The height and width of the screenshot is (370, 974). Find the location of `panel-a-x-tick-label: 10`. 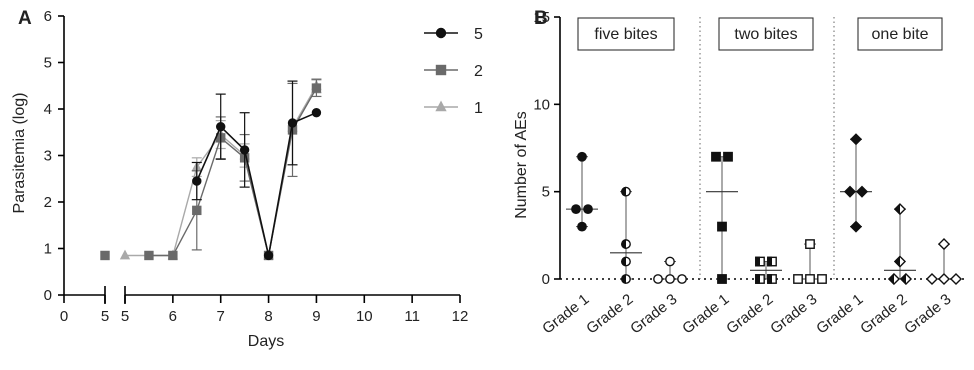

panel-a-x-tick-label: 10 is located at coordinates (364, 316).